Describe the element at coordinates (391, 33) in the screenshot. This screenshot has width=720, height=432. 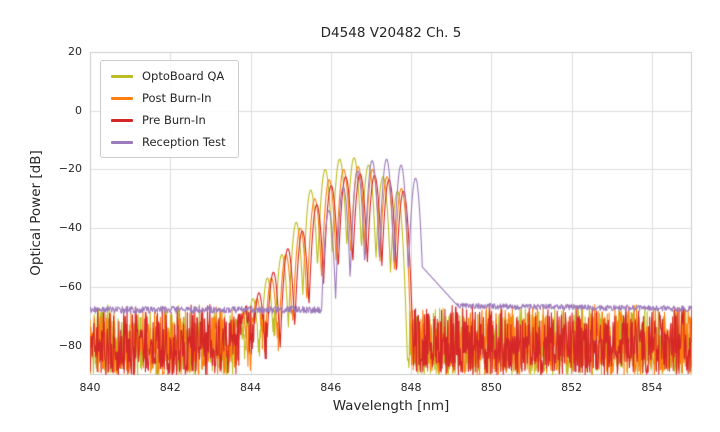
I see `chart-title: D4548 V20482 Ch. 5` at that location.